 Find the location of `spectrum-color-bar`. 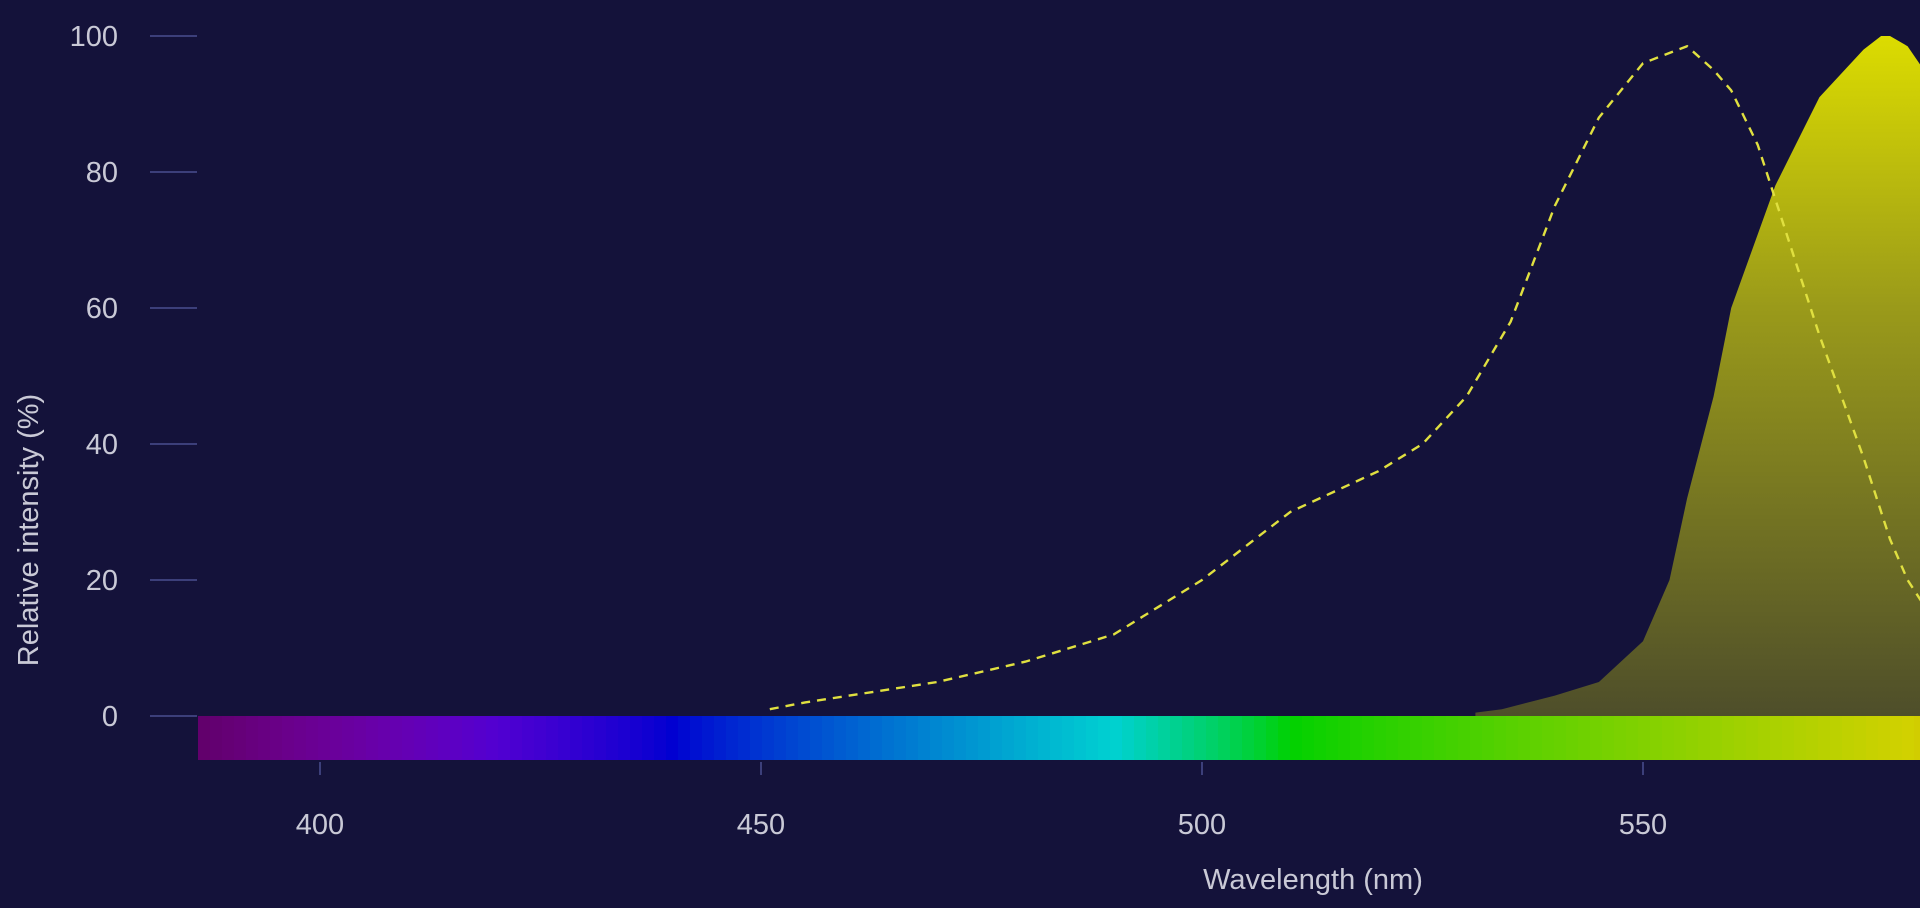

spectrum-color-bar is located at coordinates (1059, 738).